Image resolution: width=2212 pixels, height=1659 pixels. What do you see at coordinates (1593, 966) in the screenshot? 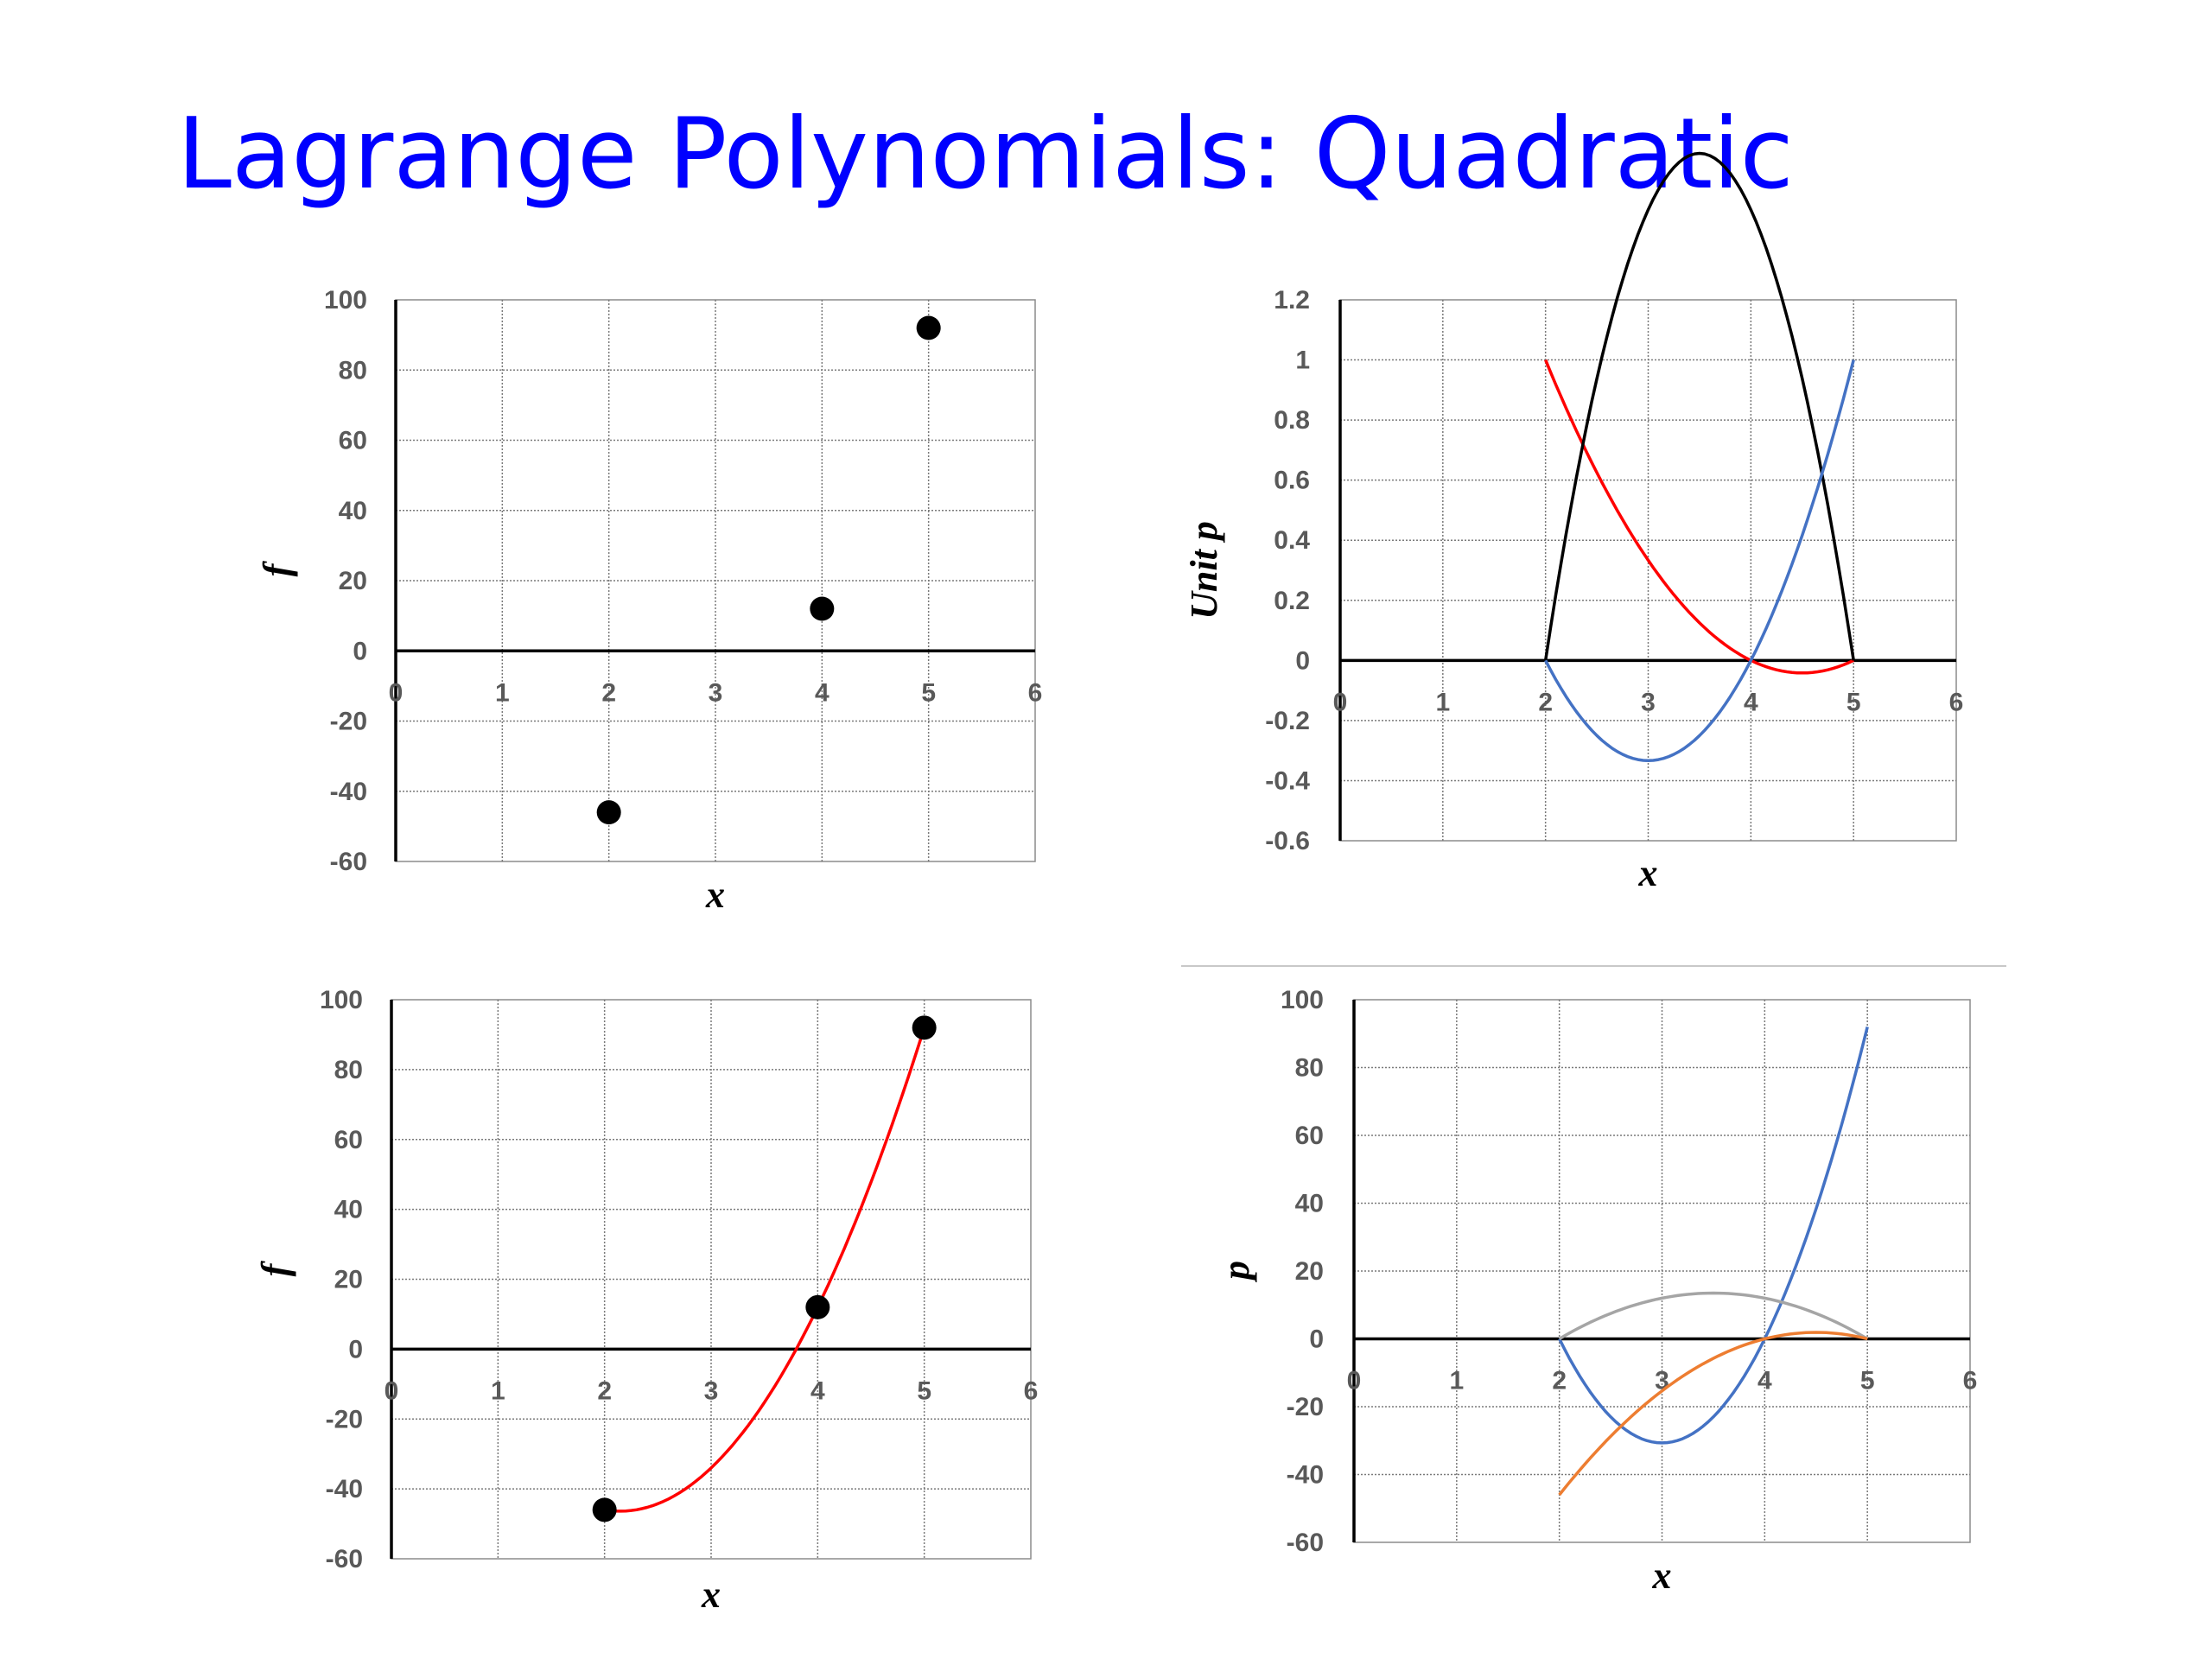
I see `slide-divider` at bounding box center [1593, 966].